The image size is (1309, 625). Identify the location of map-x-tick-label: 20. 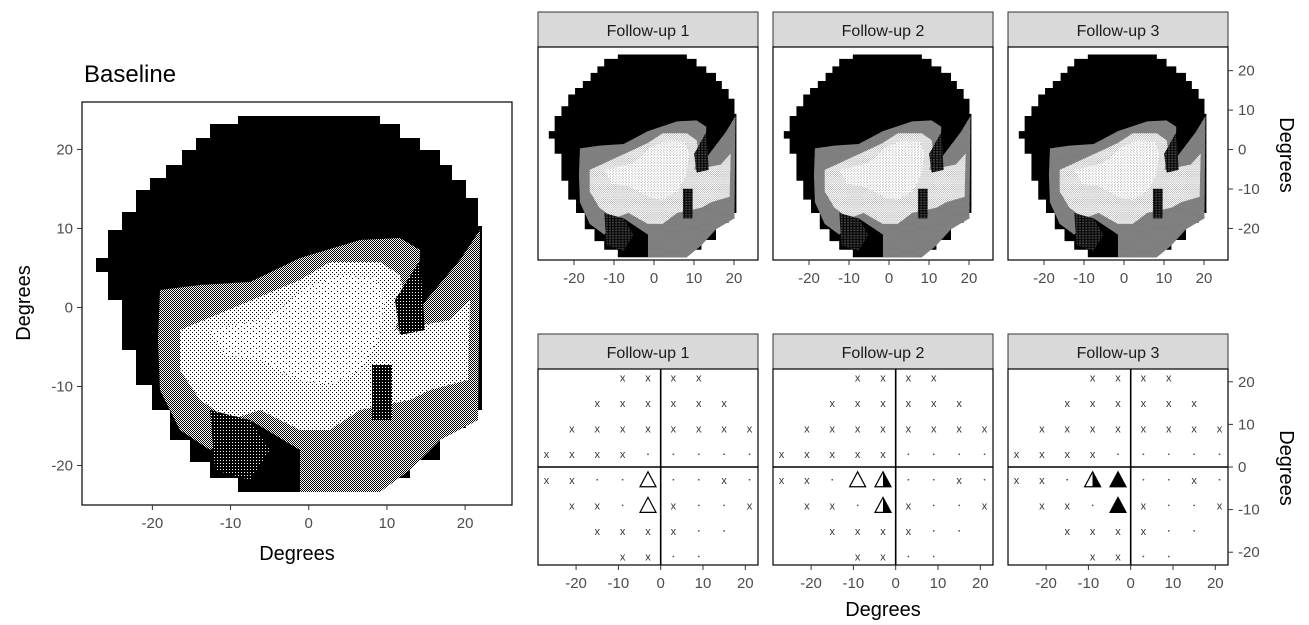
(1204, 278).